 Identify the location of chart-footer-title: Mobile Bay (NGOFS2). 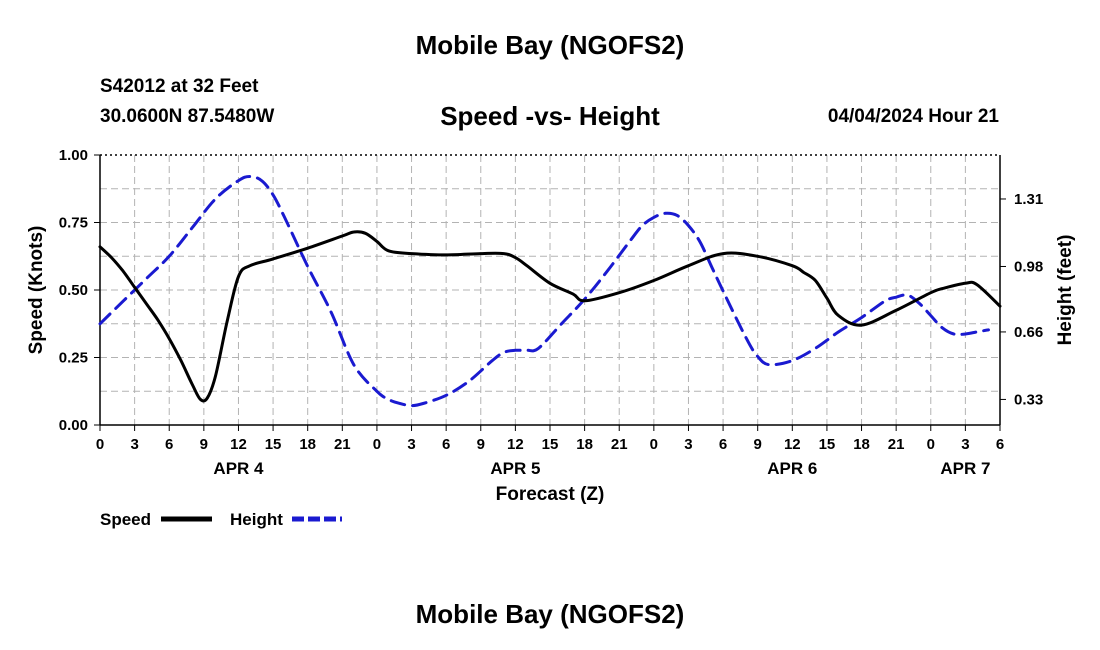
(550, 614).